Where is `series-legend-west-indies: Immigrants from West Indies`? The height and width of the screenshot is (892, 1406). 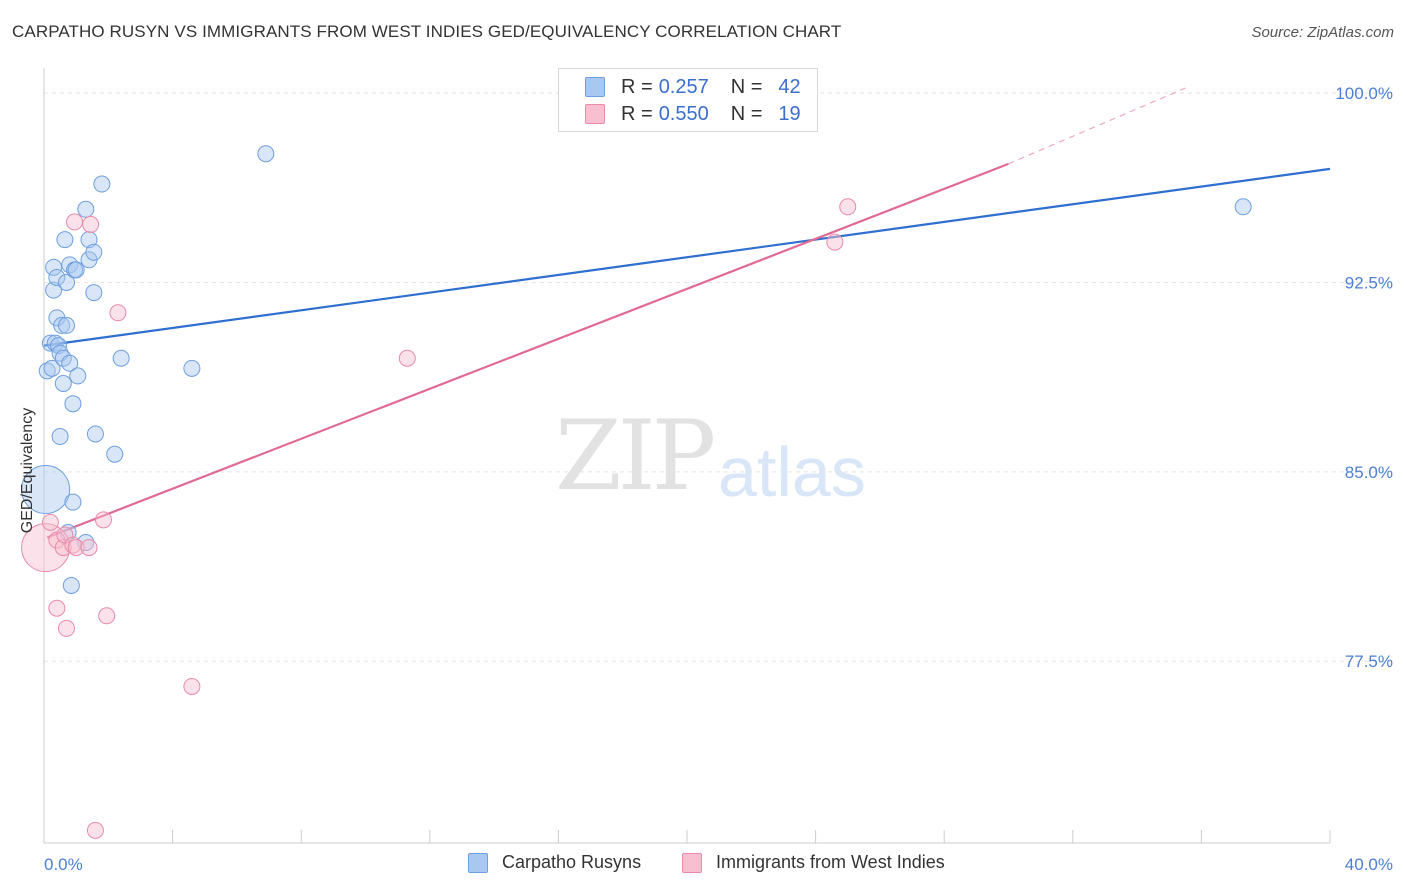
series-legend-west-indies: Immigrants from West Indies is located at coordinates (813, 862).